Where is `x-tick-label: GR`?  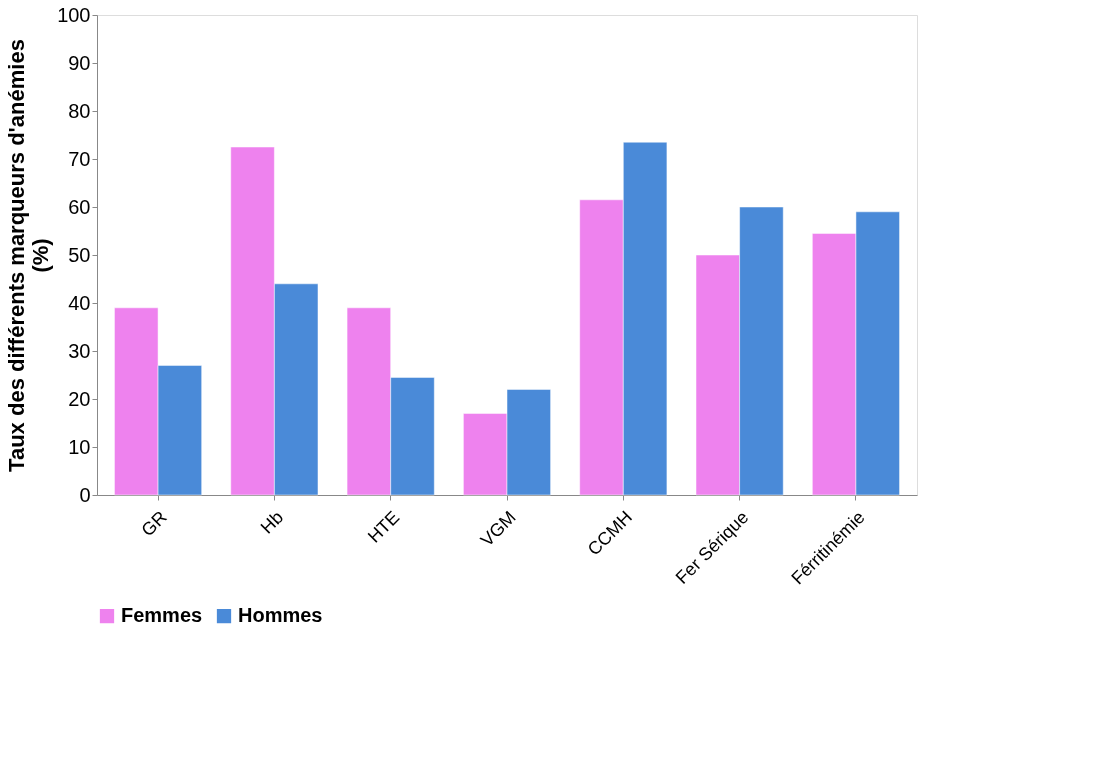 x-tick-label: GR is located at coordinates (154, 524).